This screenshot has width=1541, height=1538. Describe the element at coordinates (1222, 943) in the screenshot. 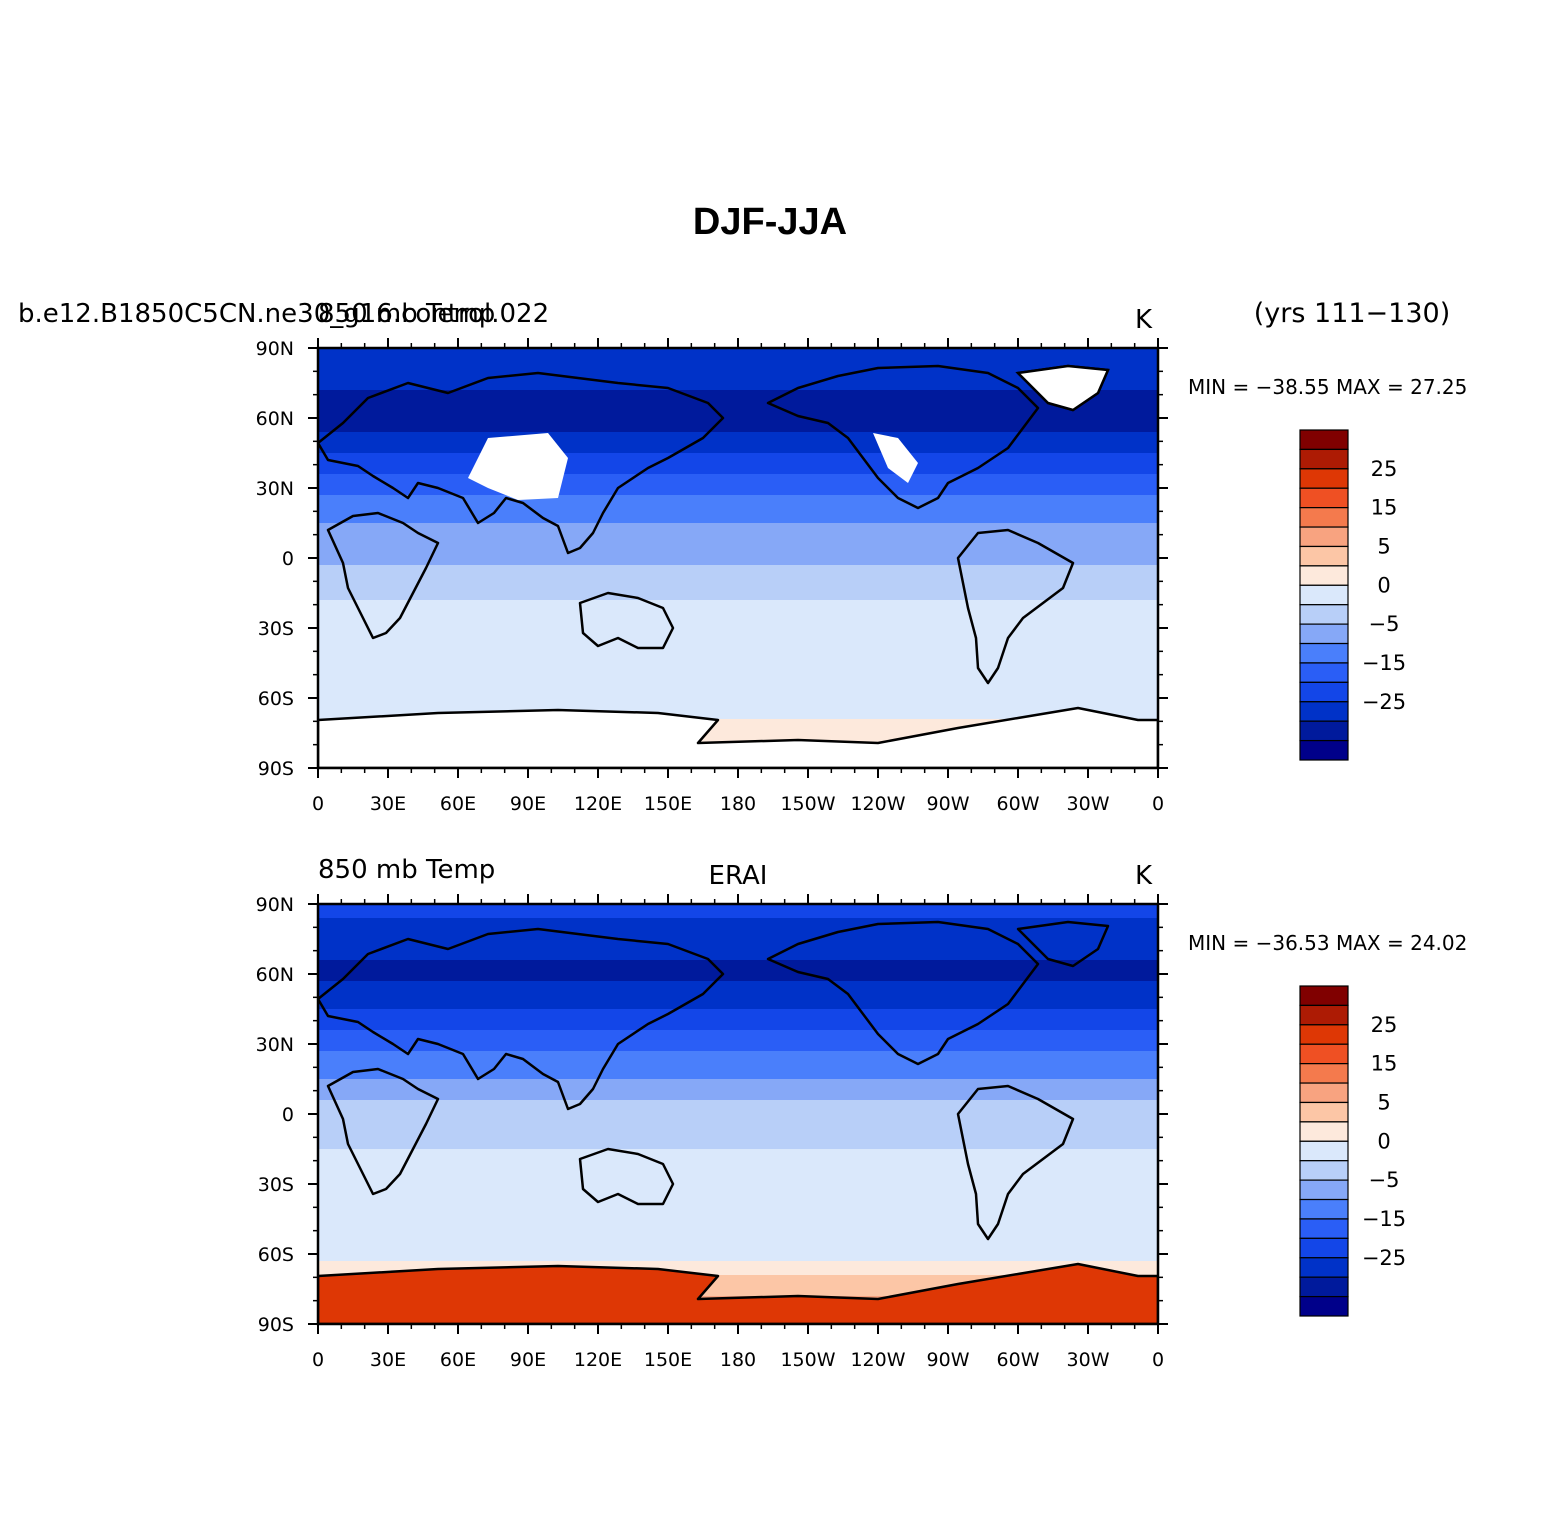

I see `min-label: MIN =` at that location.